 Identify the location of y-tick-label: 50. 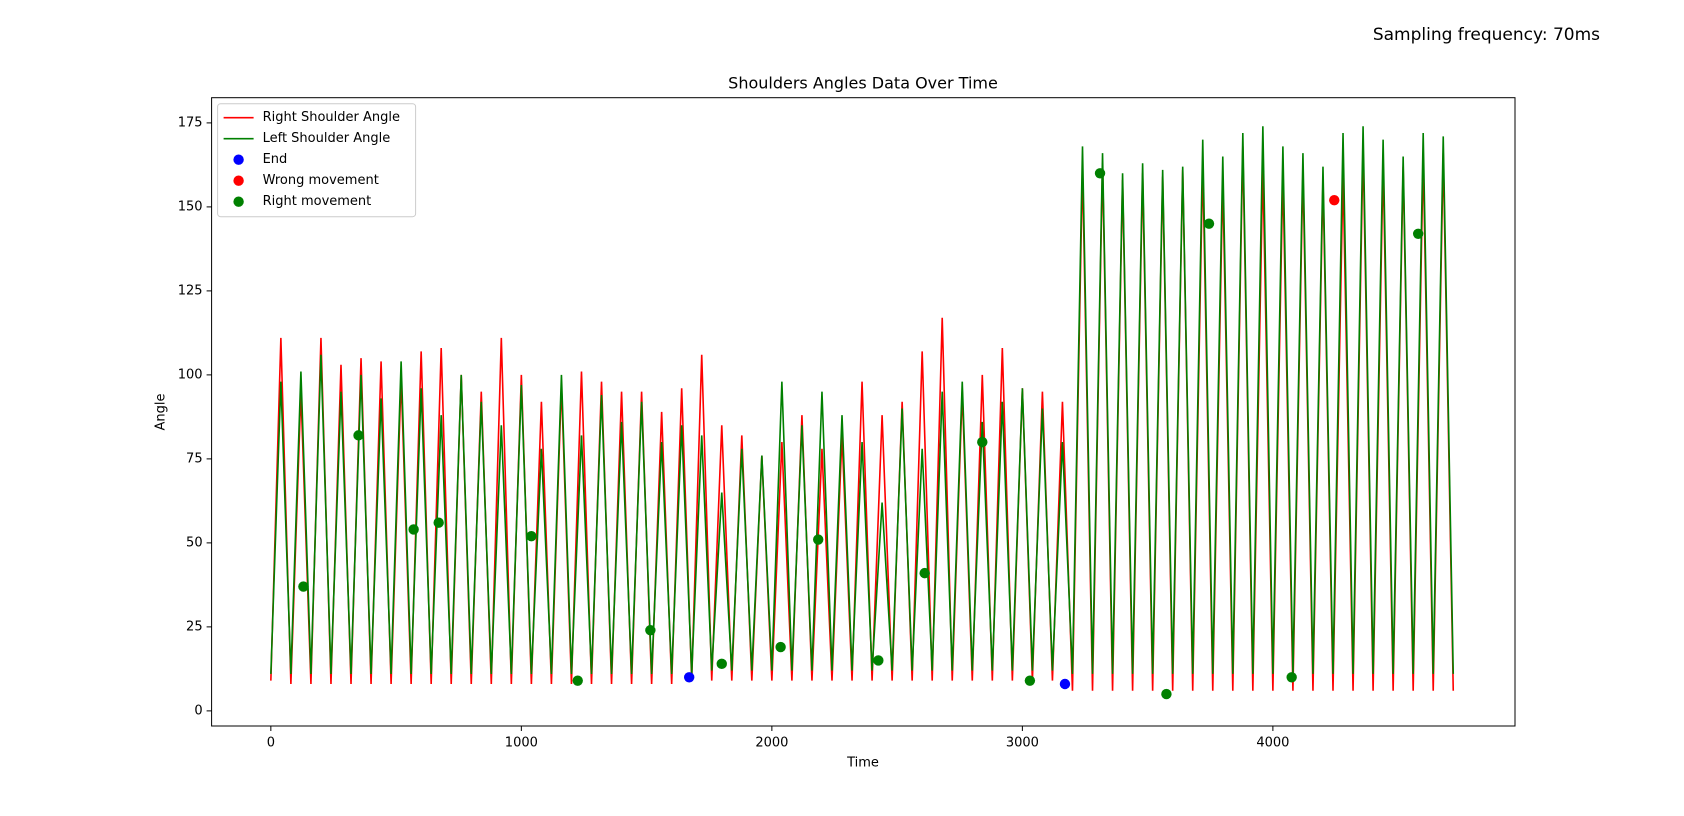
(194, 542).